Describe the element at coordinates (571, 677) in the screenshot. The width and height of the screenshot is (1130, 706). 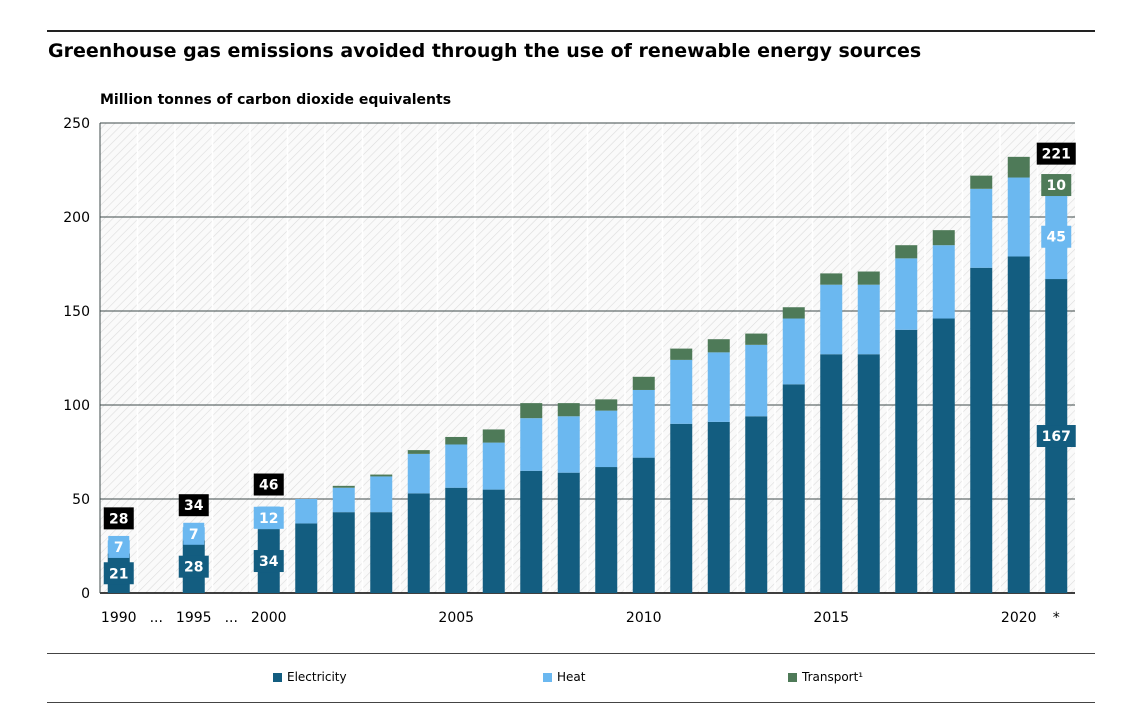
I see `legend-label-heat: Heat` at that location.